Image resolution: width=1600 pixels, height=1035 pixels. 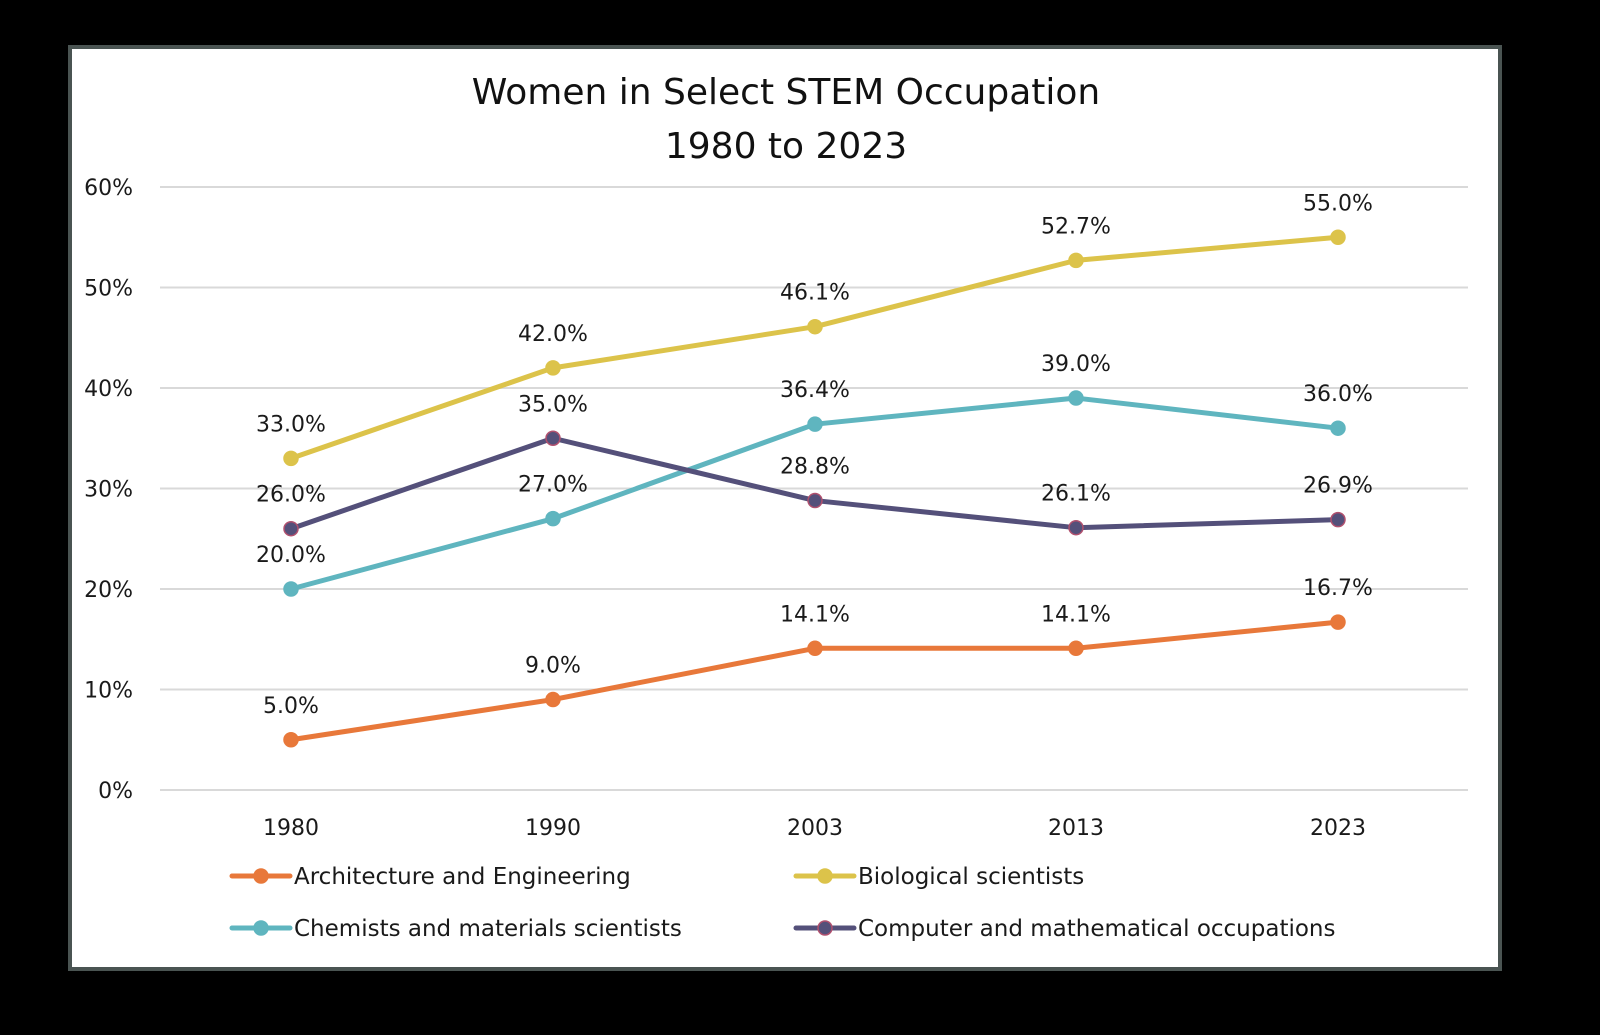 What do you see at coordinates (488, 929) in the screenshot?
I see `legend-label: Chemists and materials scientists` at bounding box center [488, 929].